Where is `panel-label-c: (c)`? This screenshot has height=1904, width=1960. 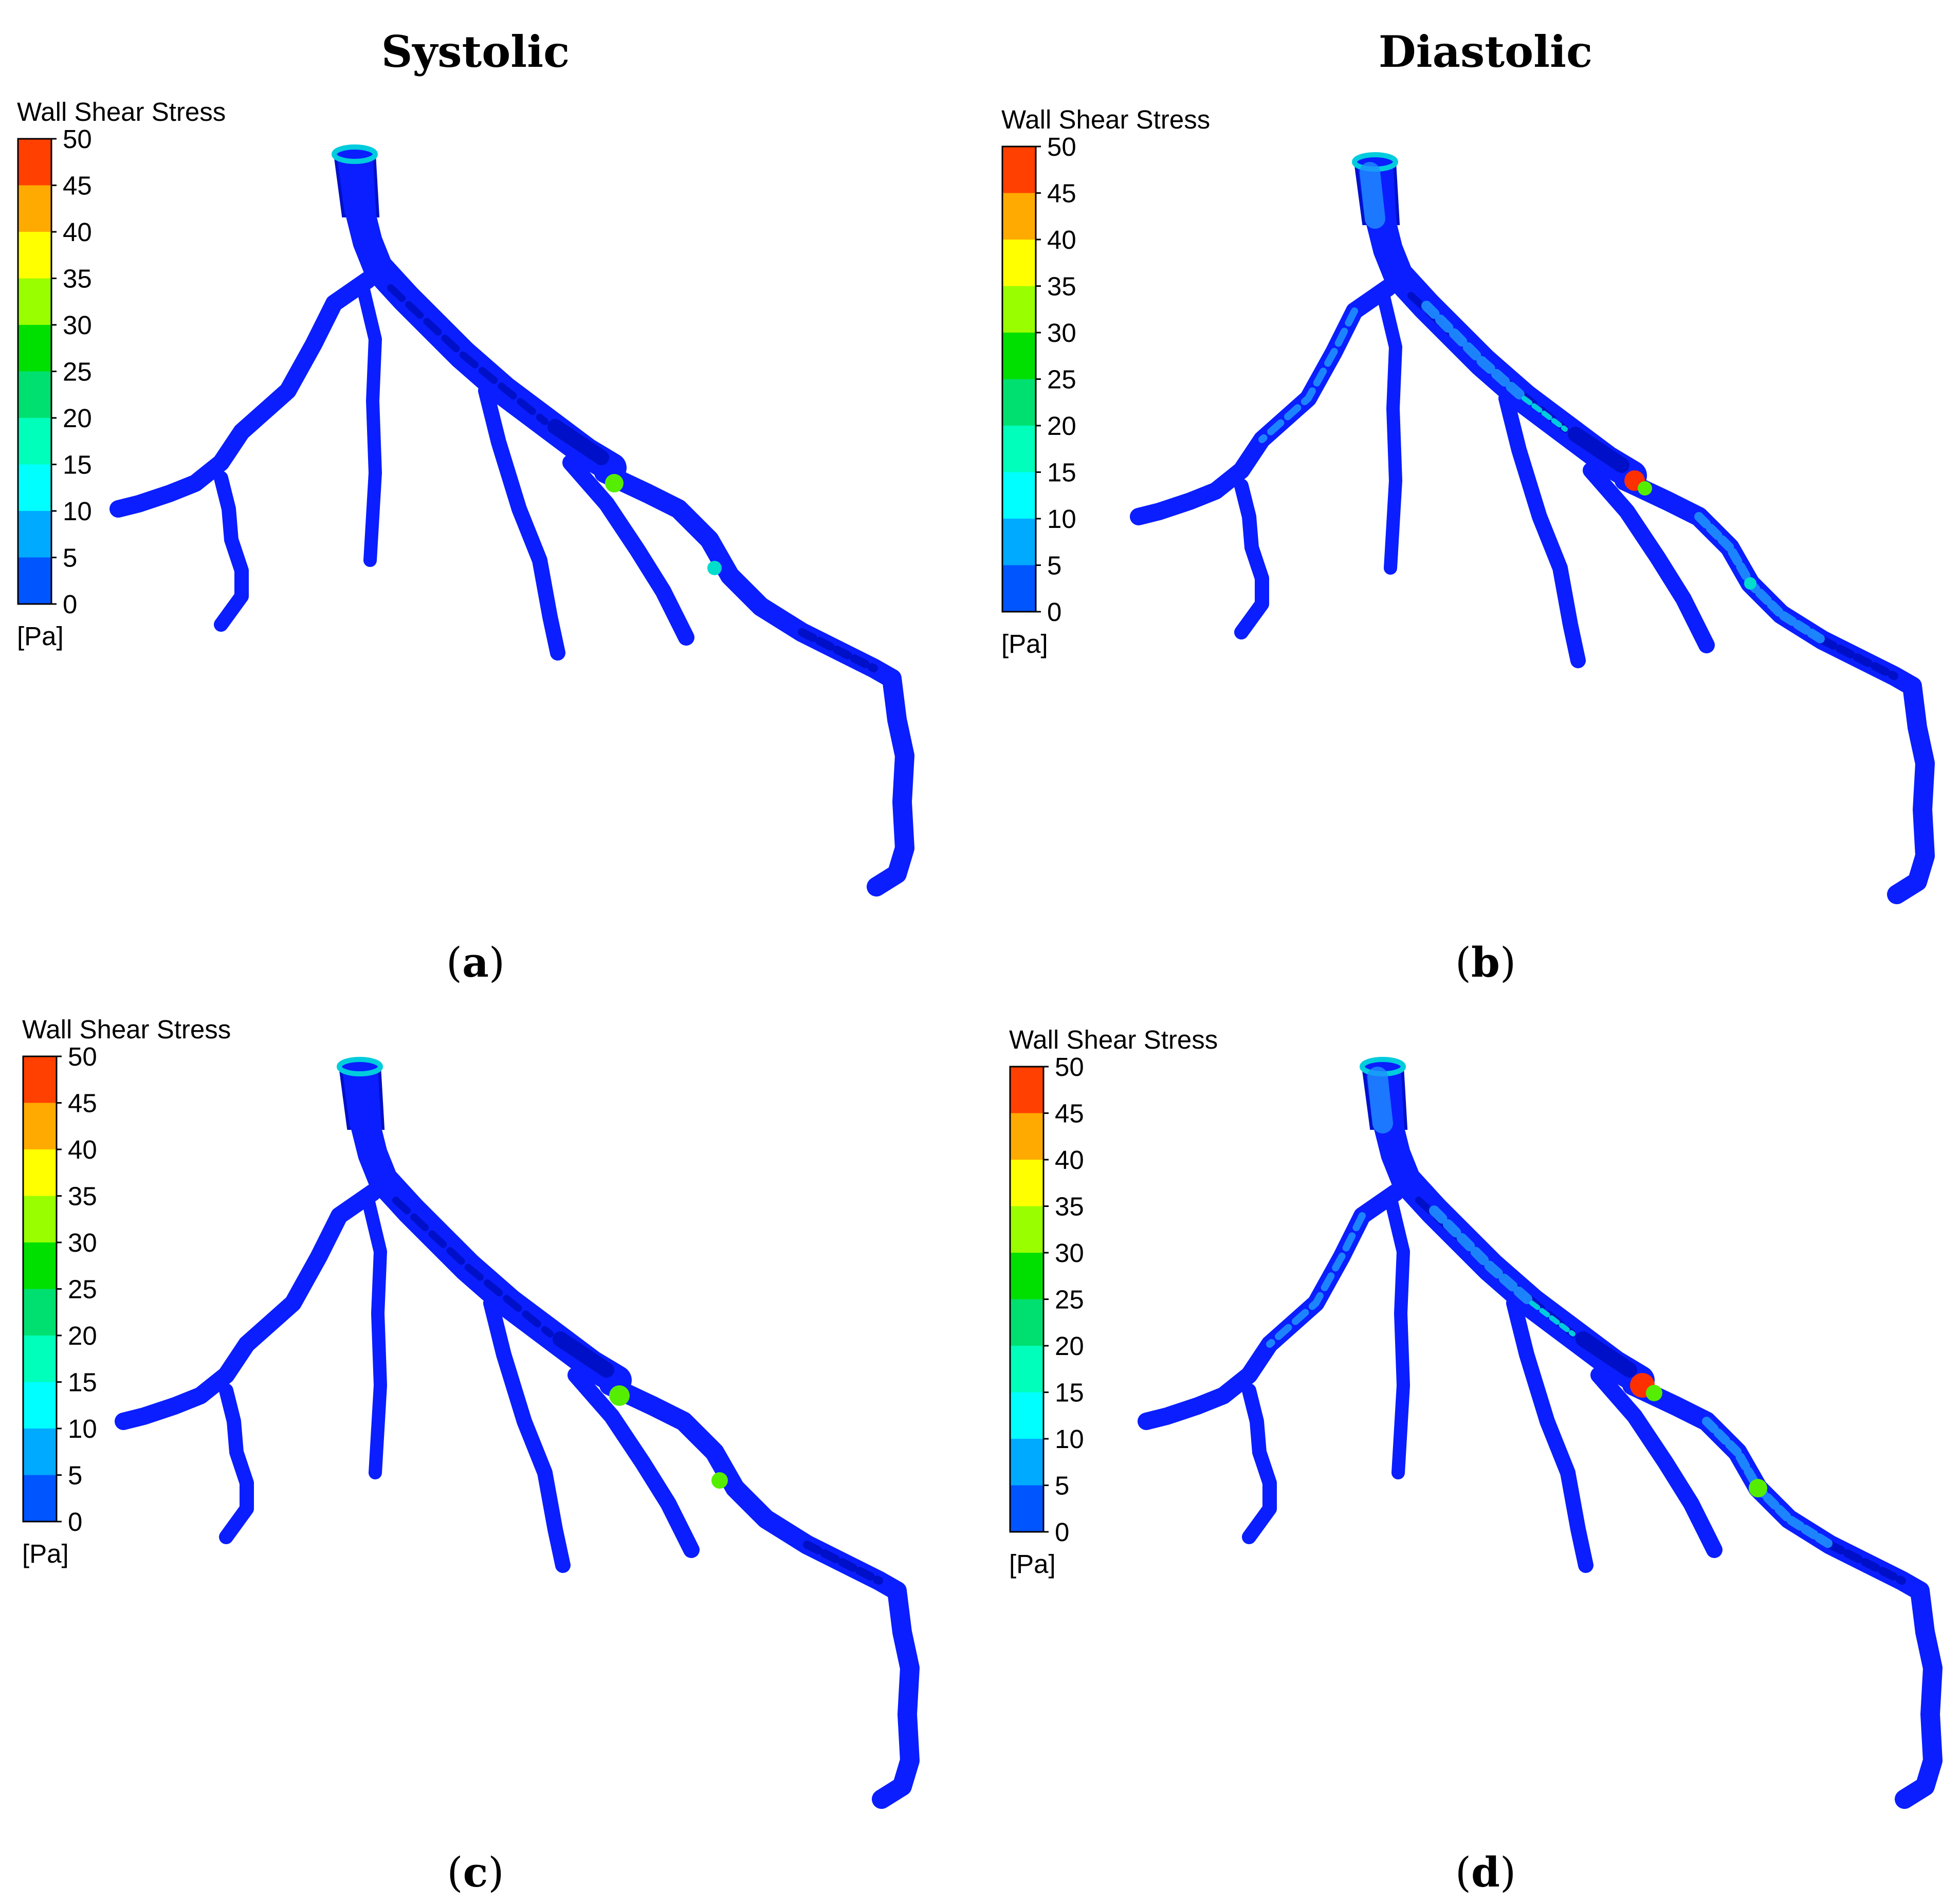 panel-label-c: (c) is located at coordinates (476, 1872).